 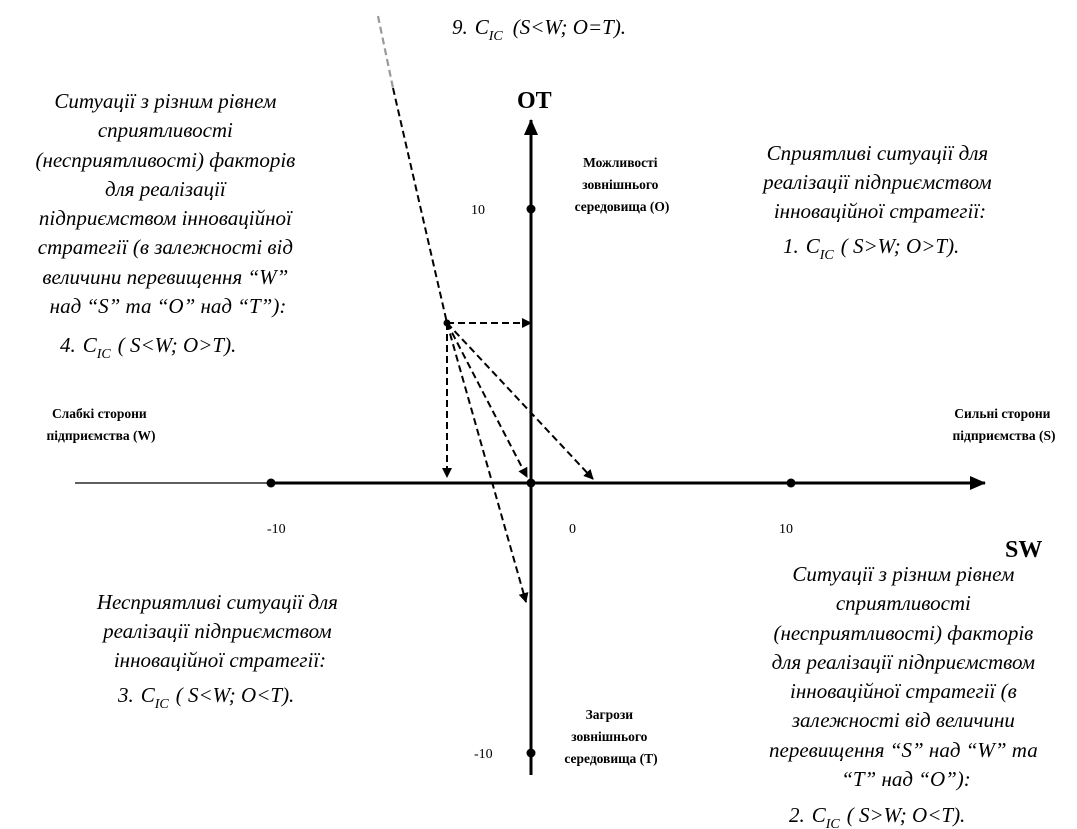 What do you see at coordinates (871, 248) in the screenshot?
I see `formula-1: 1. CIC( S>W; O>T).` at bounding box center [871, 248].